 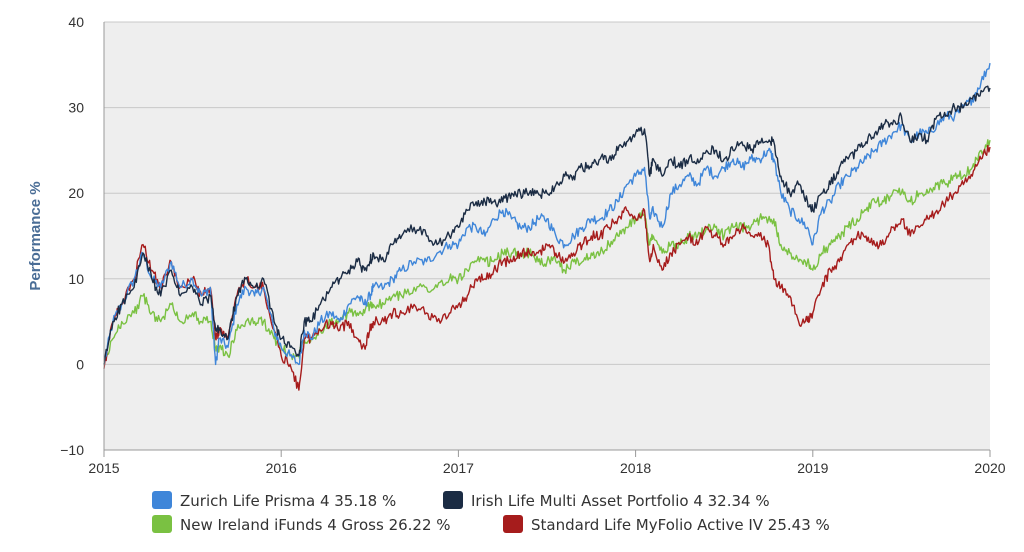 I want to click on legend-label-zurich: Zurich Life Prisma 4 35.18 %, so click(x=288, y=501).